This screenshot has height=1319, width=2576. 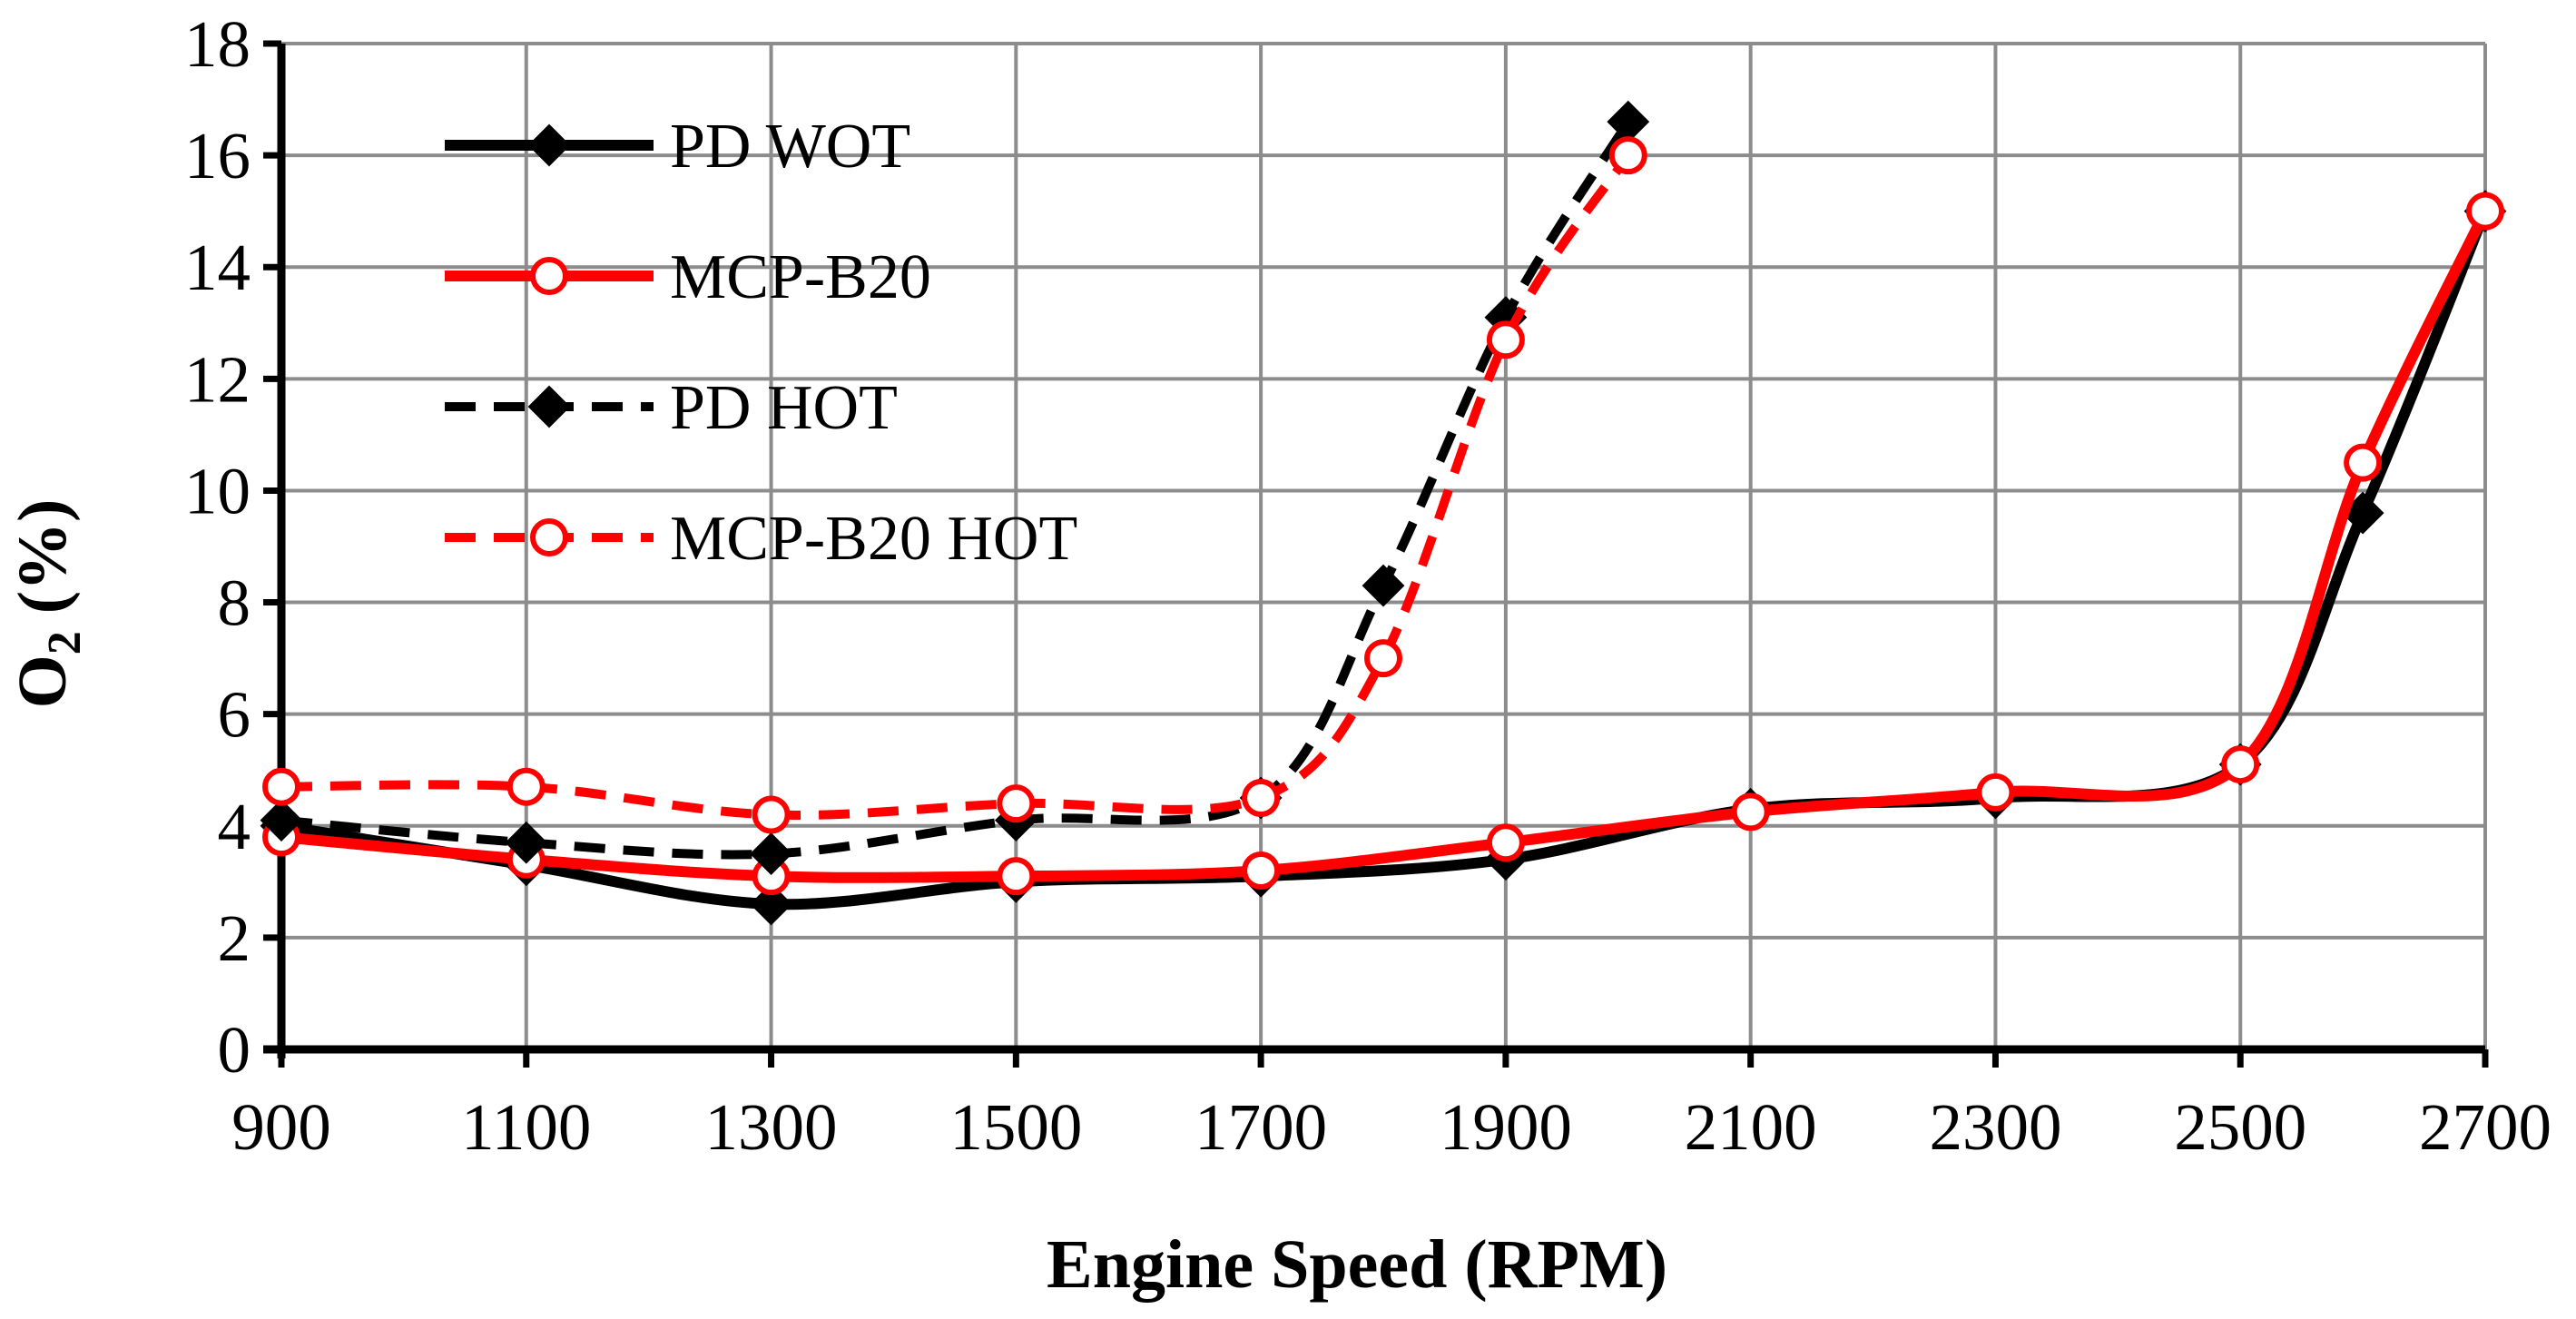 I want to click on x-tick-label-2500: 2500, so click(x=2240, y=1127).